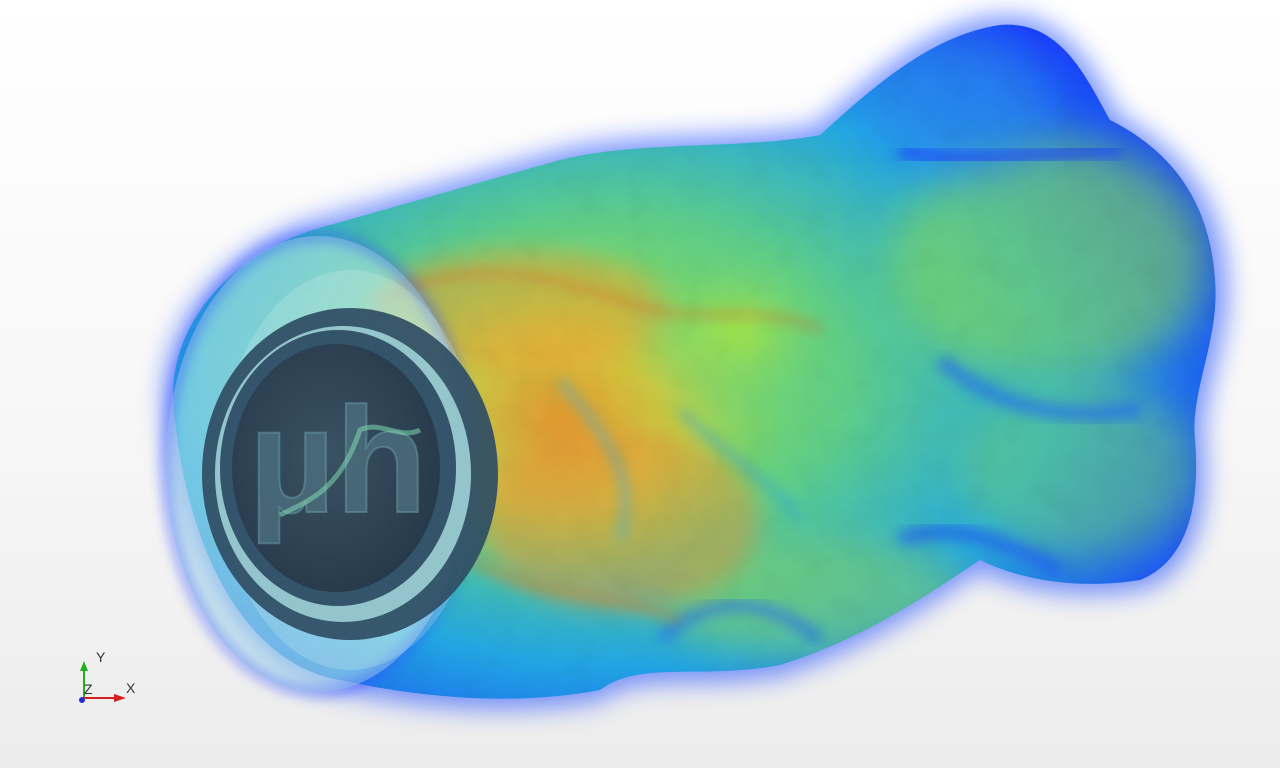 The height and width of the screenshot is (768, 1280). I want to click on x-axis-arrow, so click(120, 698).